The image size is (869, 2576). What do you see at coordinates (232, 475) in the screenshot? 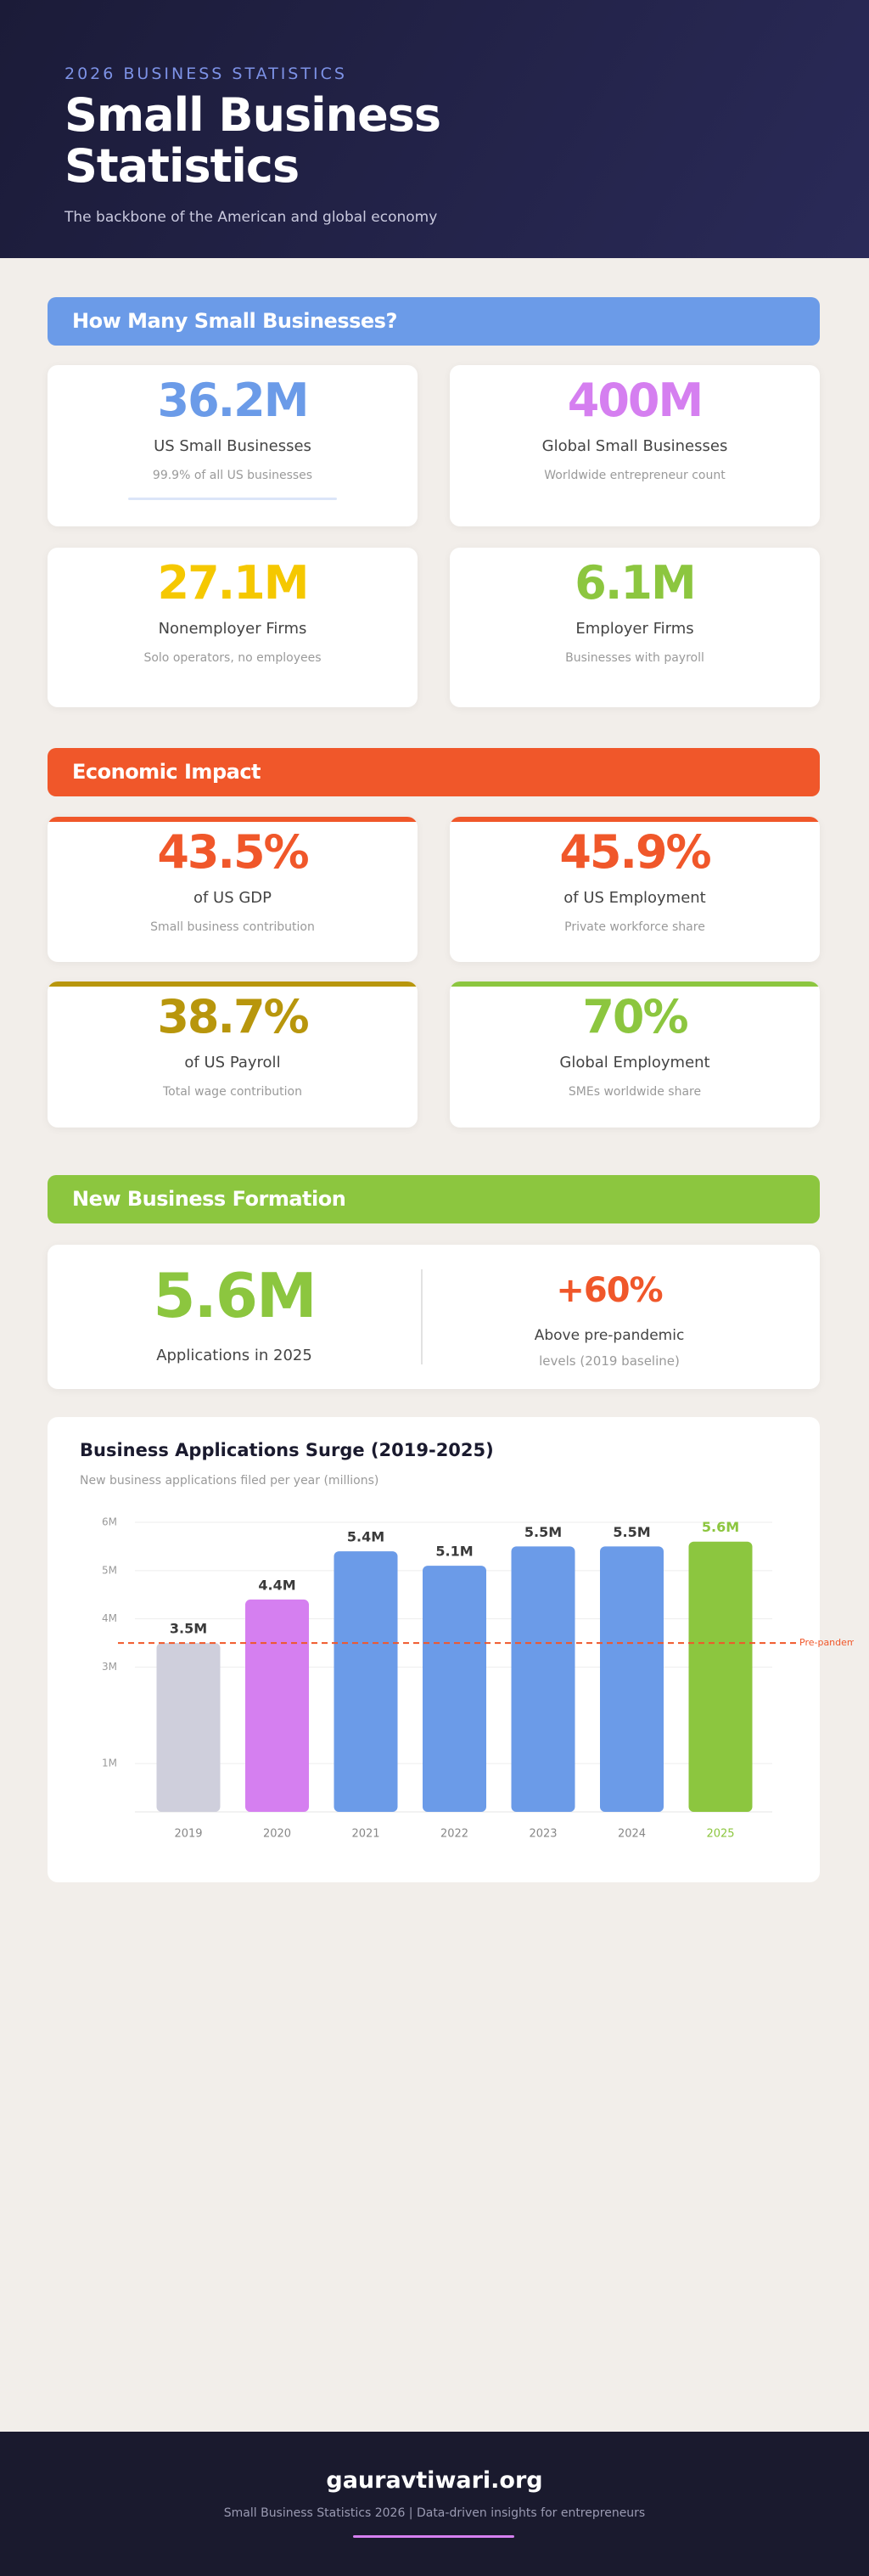
I see `stat-note: 99.9% of all US businesses` at bounding box center [232, 475].